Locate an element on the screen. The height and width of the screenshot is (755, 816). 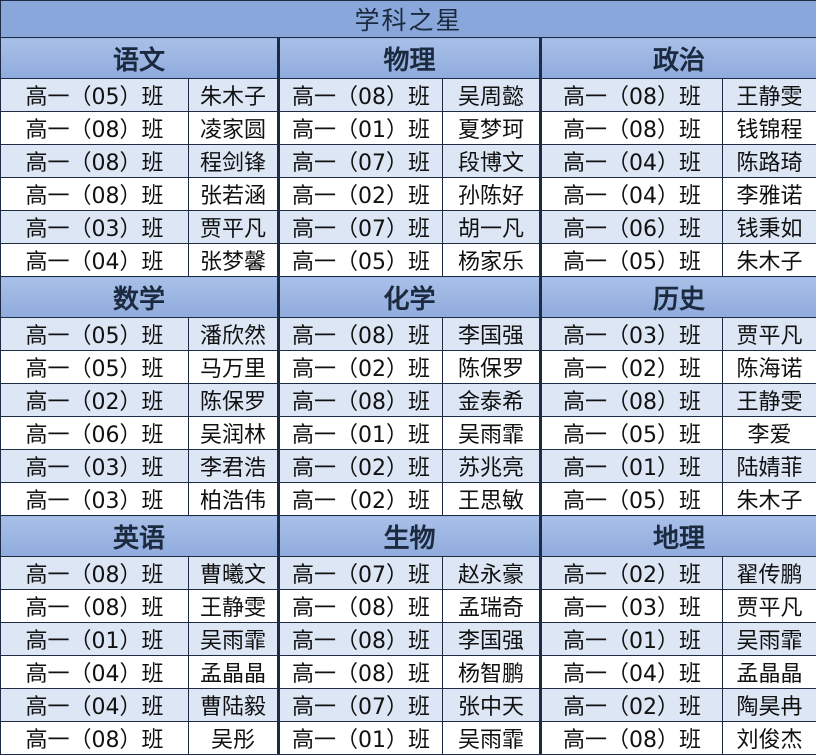
table-row: 高一（03）班柏浩伟高一（02）班王思敏高一（05）班朱木子 is located at coordinates (408, 499).